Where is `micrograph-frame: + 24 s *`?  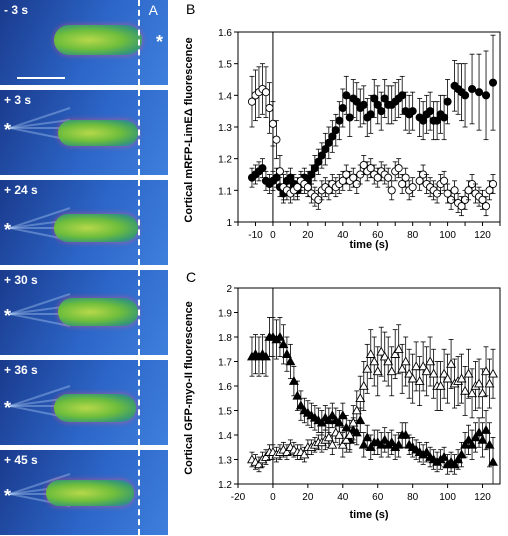 micrograph-frame: + 24 s * is located at coordinates (84, 222).